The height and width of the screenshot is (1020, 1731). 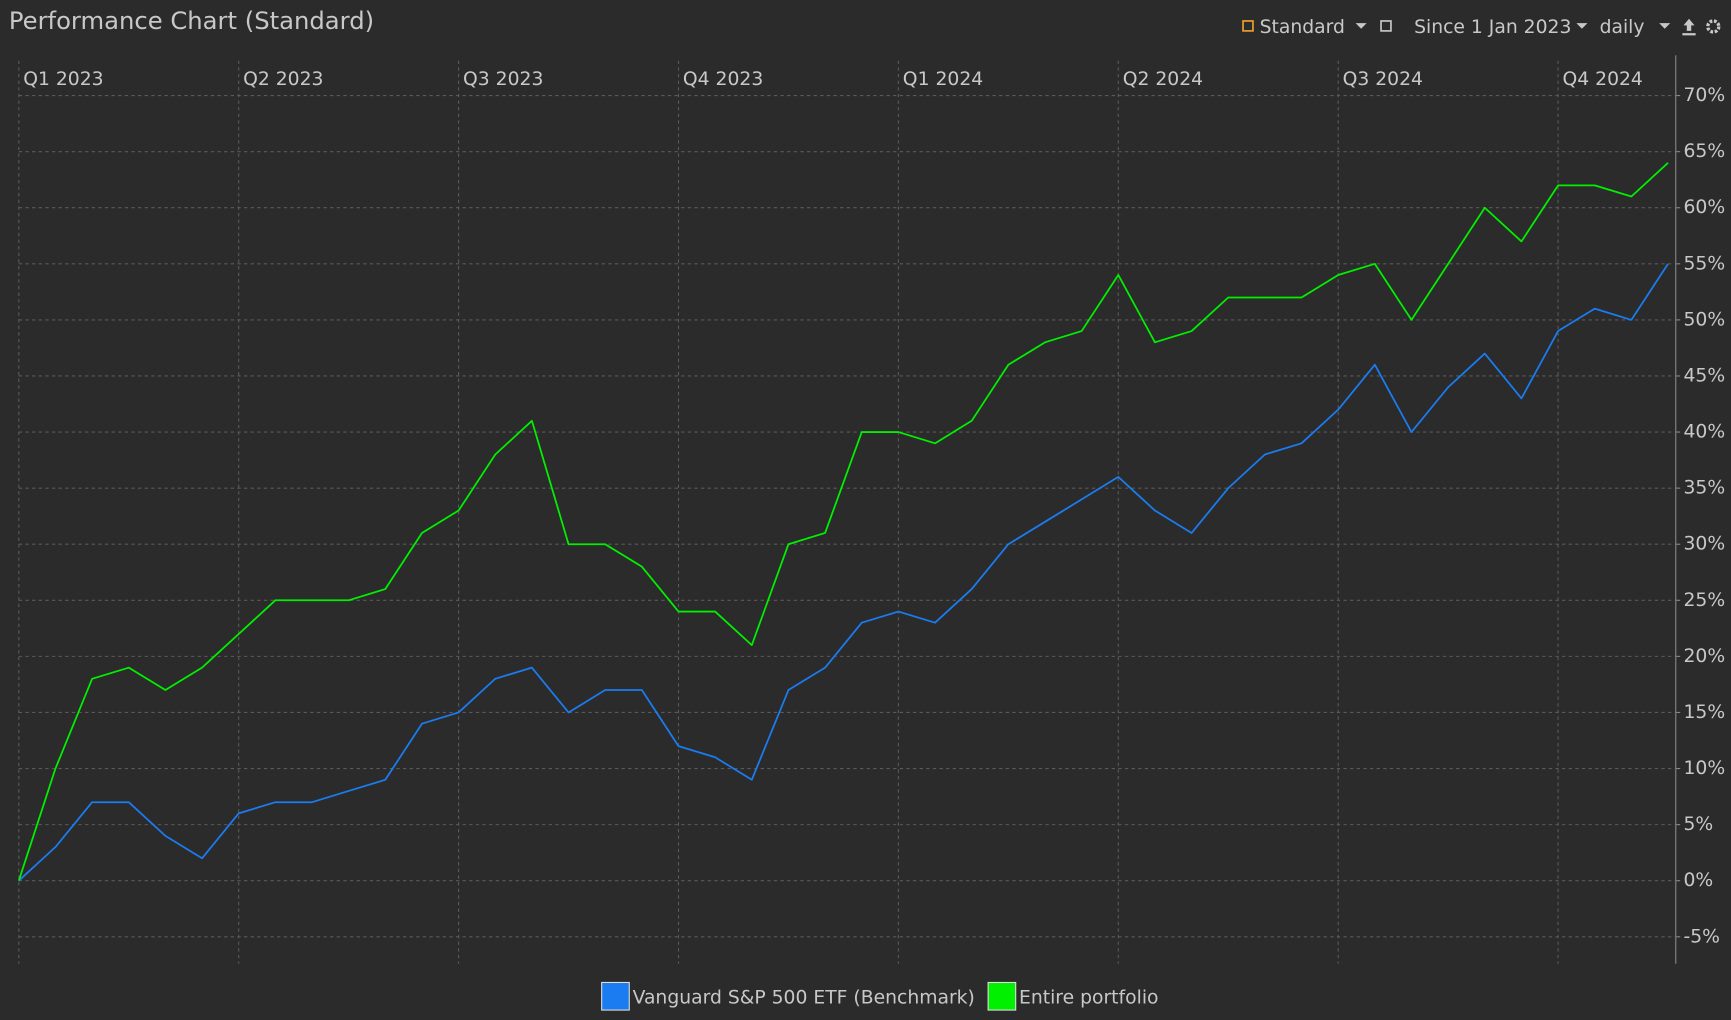 What do you see at coordinates (1383, 79) in the screenshot?
I see `x-tick-label: Q3 2024` at bounding box center [1383, 79].